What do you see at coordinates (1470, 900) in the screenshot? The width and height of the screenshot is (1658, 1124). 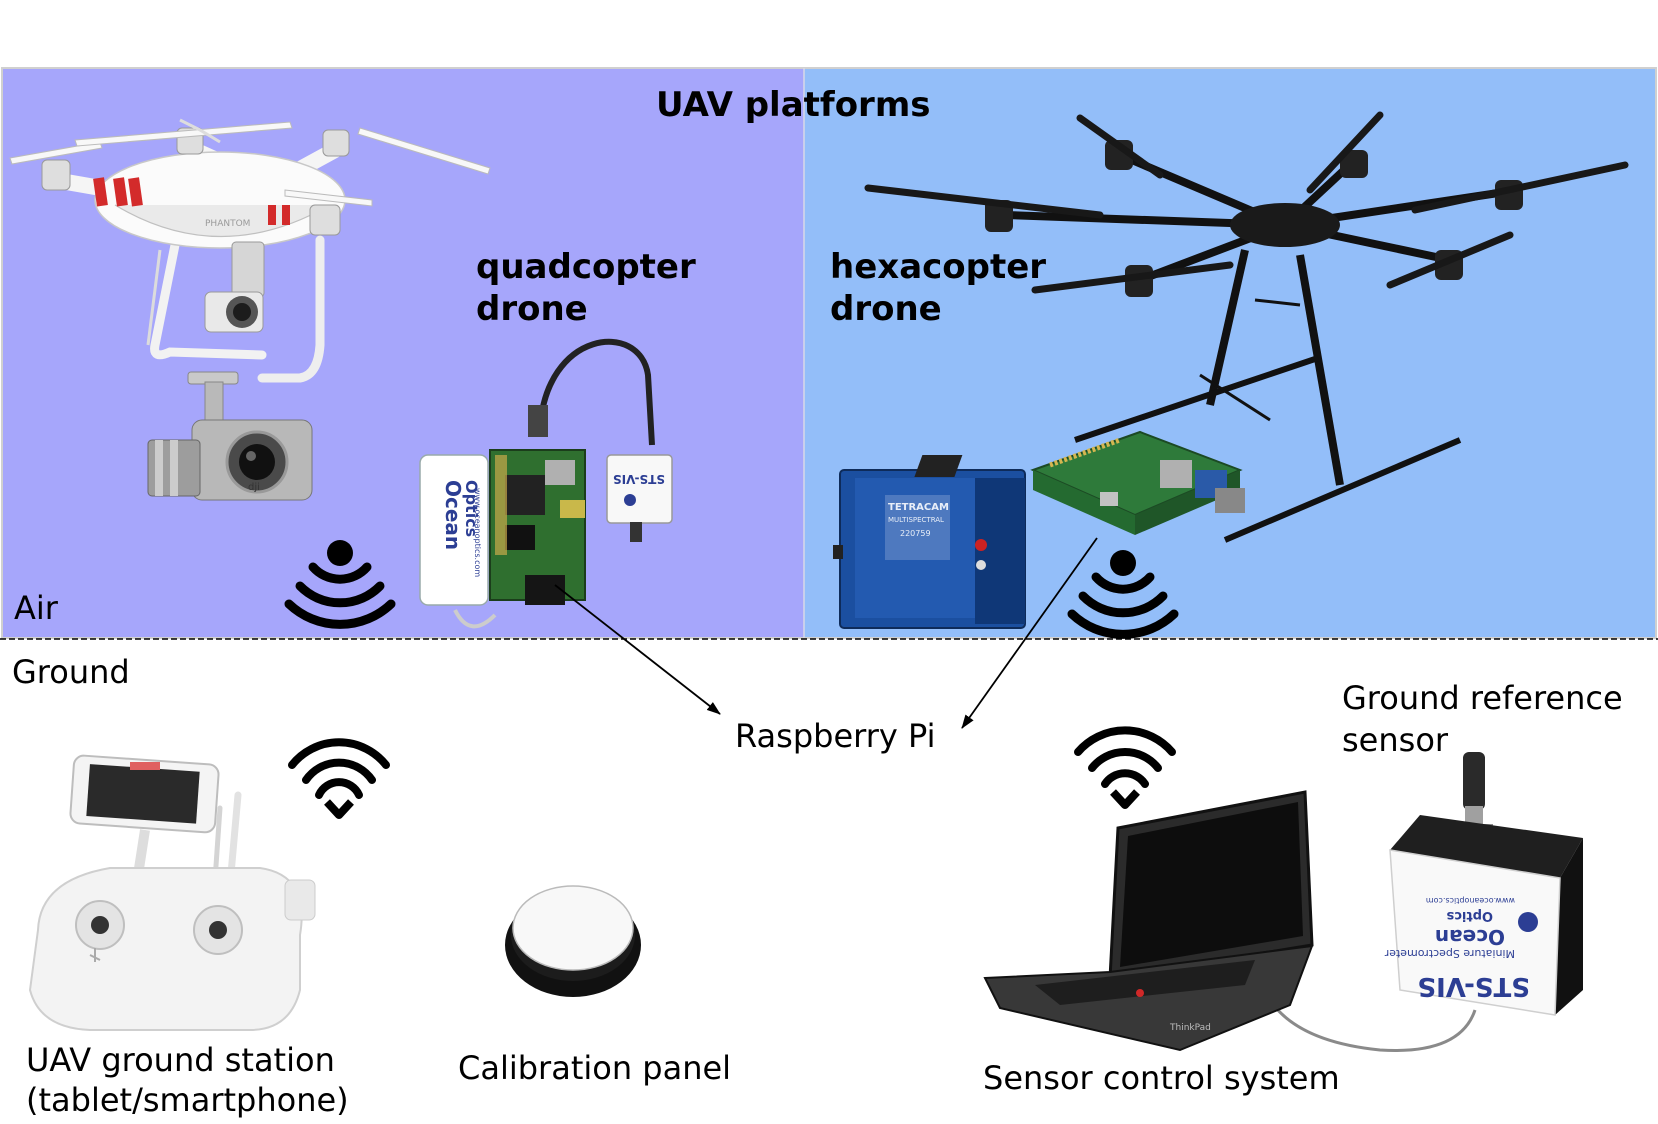 I see `ocean-url-text-cube: www.oceanoptics.com` at bounding box center [1470, 900].